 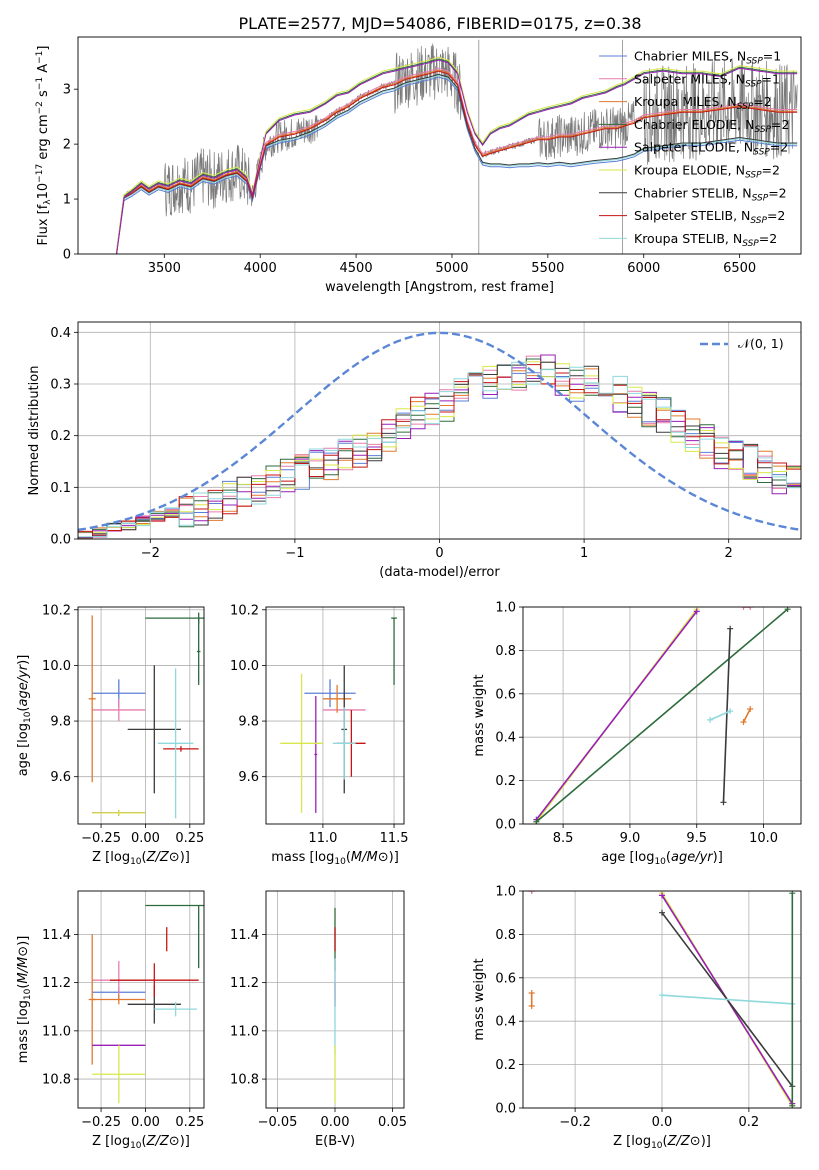 I want to click on legend-text: Chabrier STELIB, N, so click(x=693, y=192).